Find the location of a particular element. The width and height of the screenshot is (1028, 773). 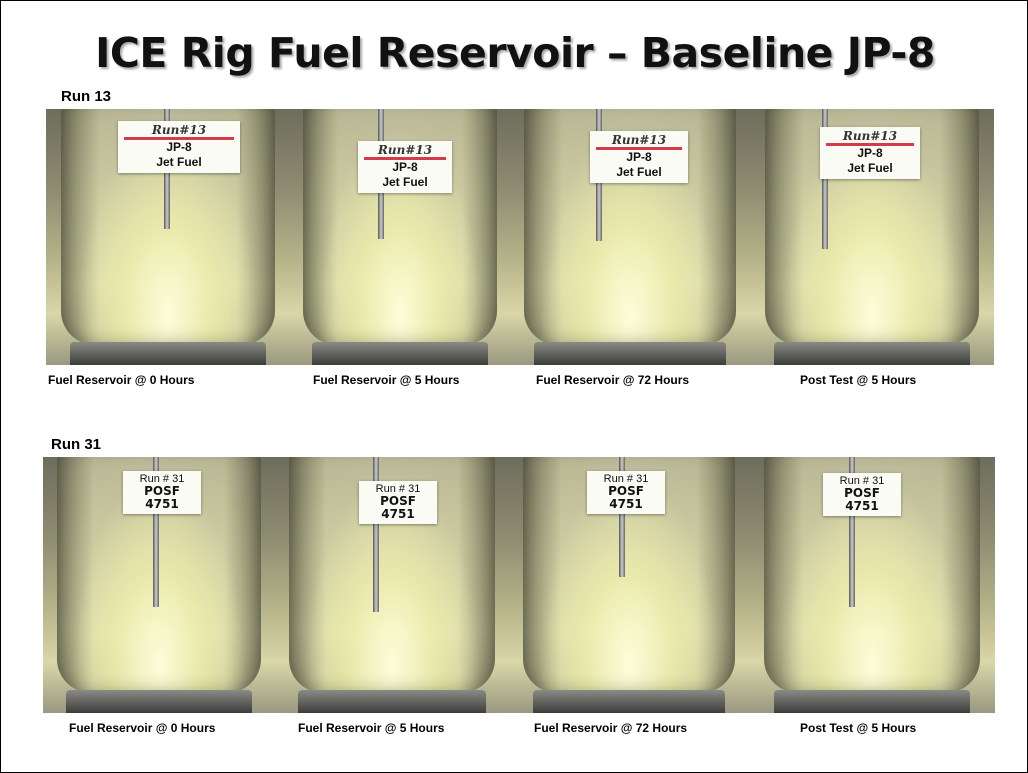

run-13-caption-post-test: Post Test @ 5 Hours is located at coordinates (858, 380).